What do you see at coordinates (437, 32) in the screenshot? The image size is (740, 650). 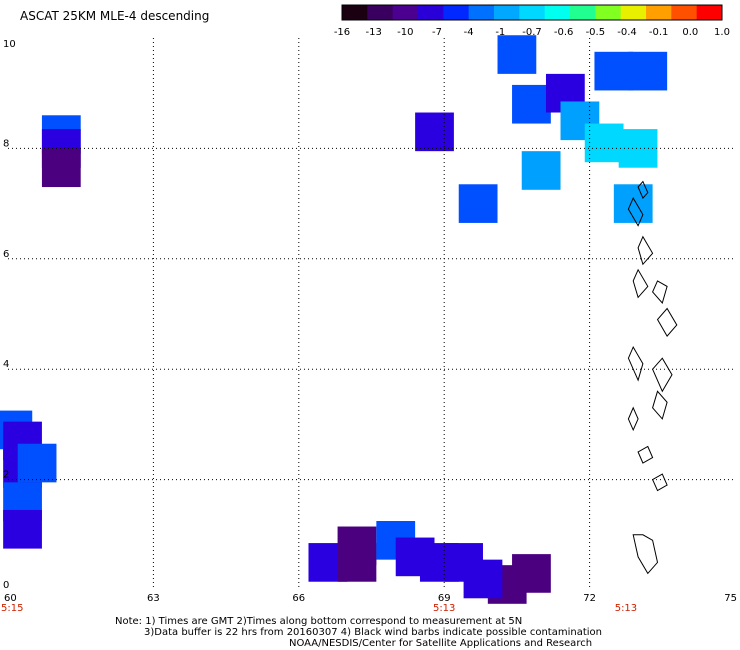 I see `colorbar-label: -7` at bounding box center [437, 32].